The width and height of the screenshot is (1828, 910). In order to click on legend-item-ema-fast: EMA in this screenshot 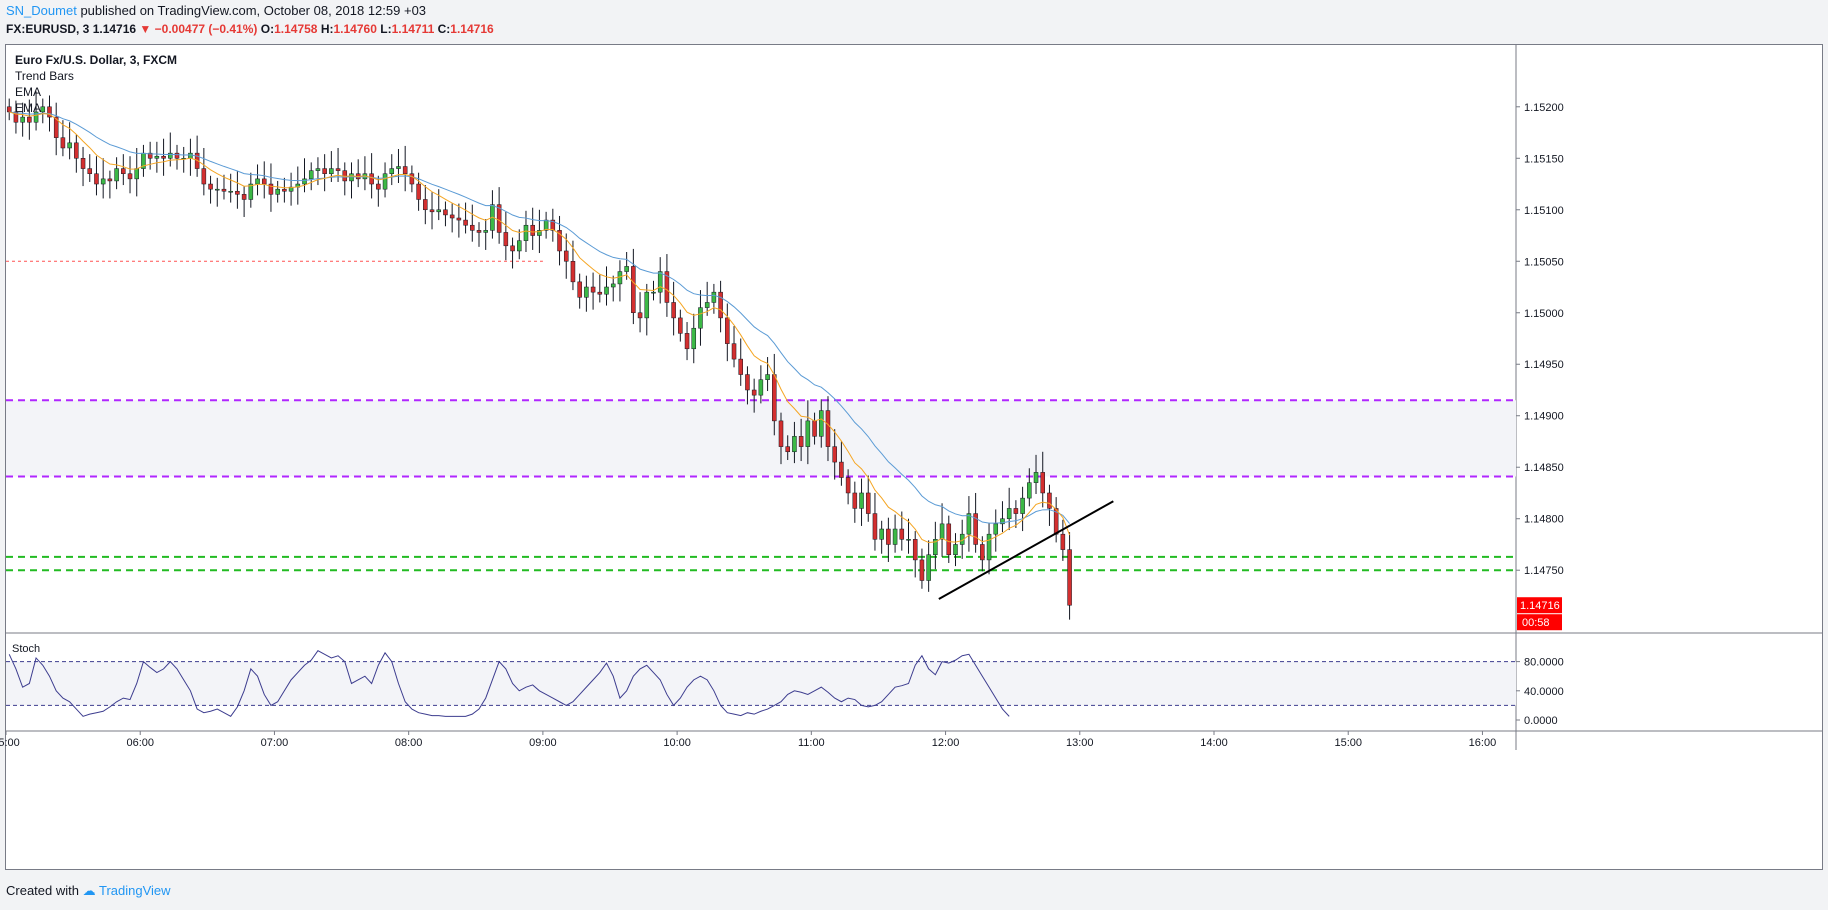, I will do `click(28, 92)`.